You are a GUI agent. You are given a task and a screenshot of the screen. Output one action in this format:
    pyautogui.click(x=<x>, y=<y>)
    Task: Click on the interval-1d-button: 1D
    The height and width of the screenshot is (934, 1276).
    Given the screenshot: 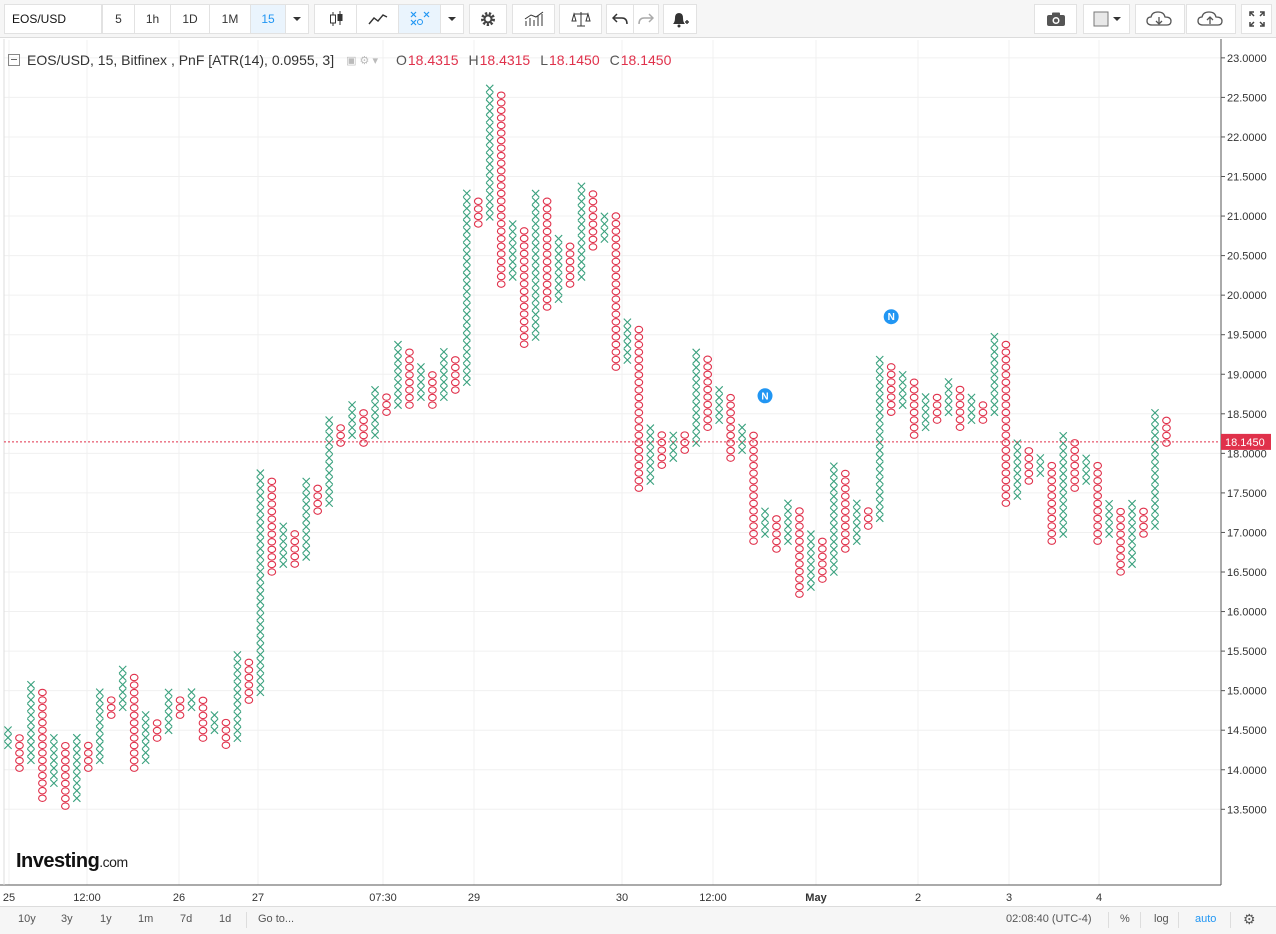 What is the action you would take?
    pyautogui.click(x=190, y=19)
    